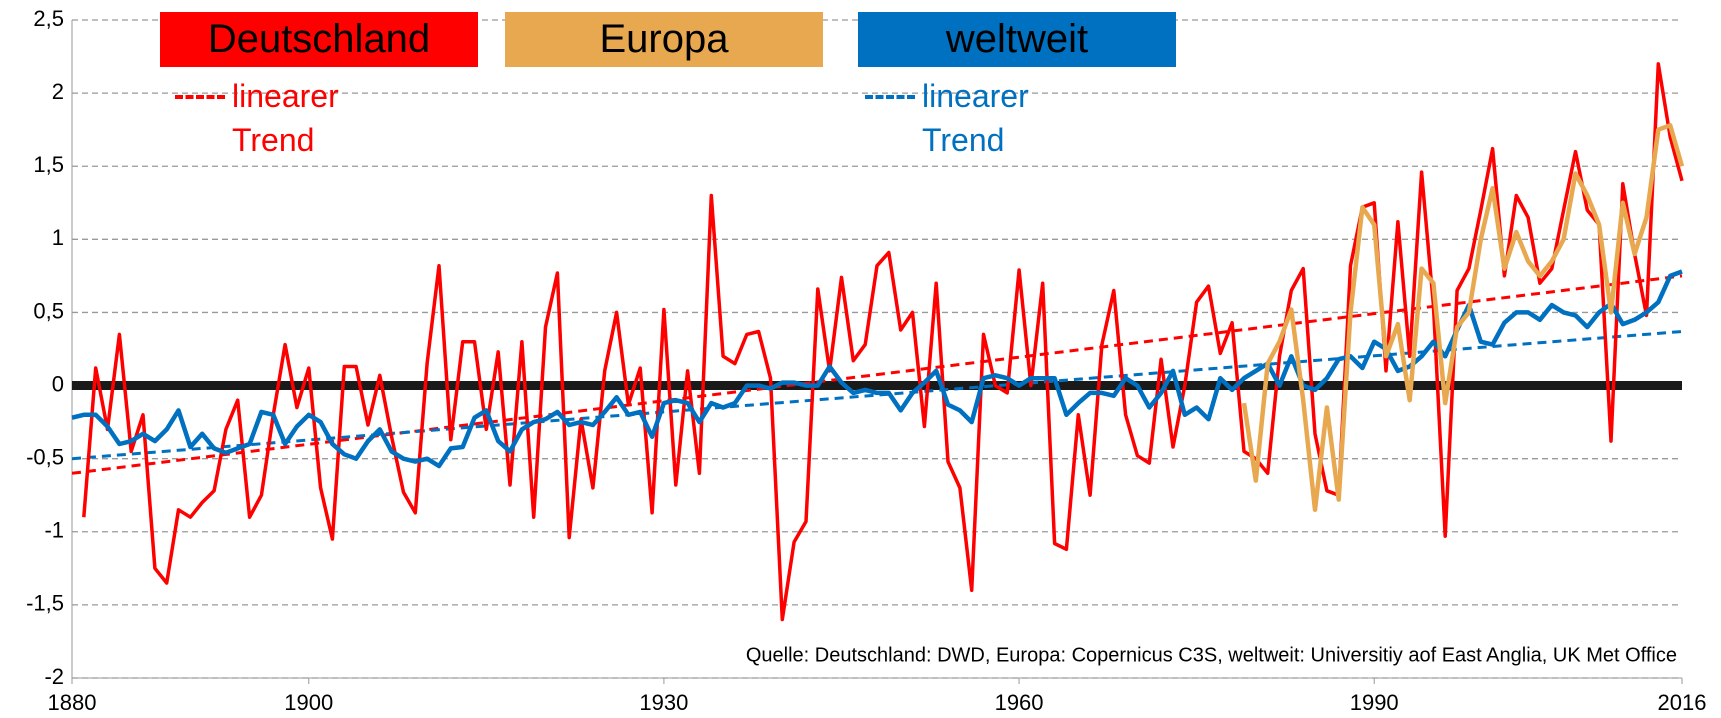 Image resolution: width=1721 pixels, height=718 pixels. What do you see at coordinates (1374, 702) in the screenshot?
I see `x-tick-label: 1990` at bounding box center [1374, 702].